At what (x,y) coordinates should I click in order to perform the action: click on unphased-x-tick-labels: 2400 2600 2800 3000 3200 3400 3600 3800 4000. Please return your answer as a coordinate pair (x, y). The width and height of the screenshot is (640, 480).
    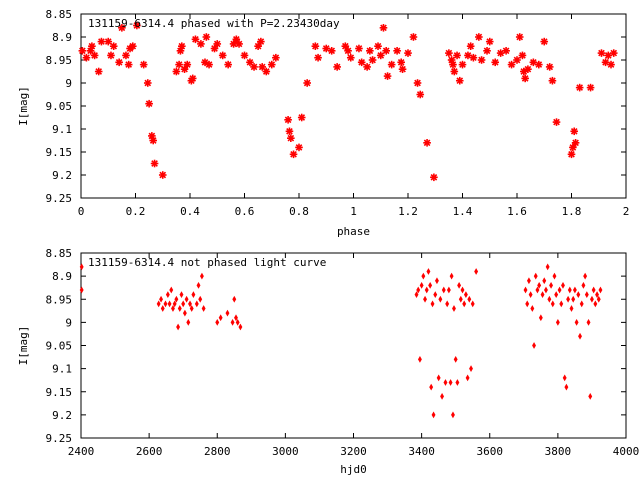
    Looking at the image, I should click on (354, 451).